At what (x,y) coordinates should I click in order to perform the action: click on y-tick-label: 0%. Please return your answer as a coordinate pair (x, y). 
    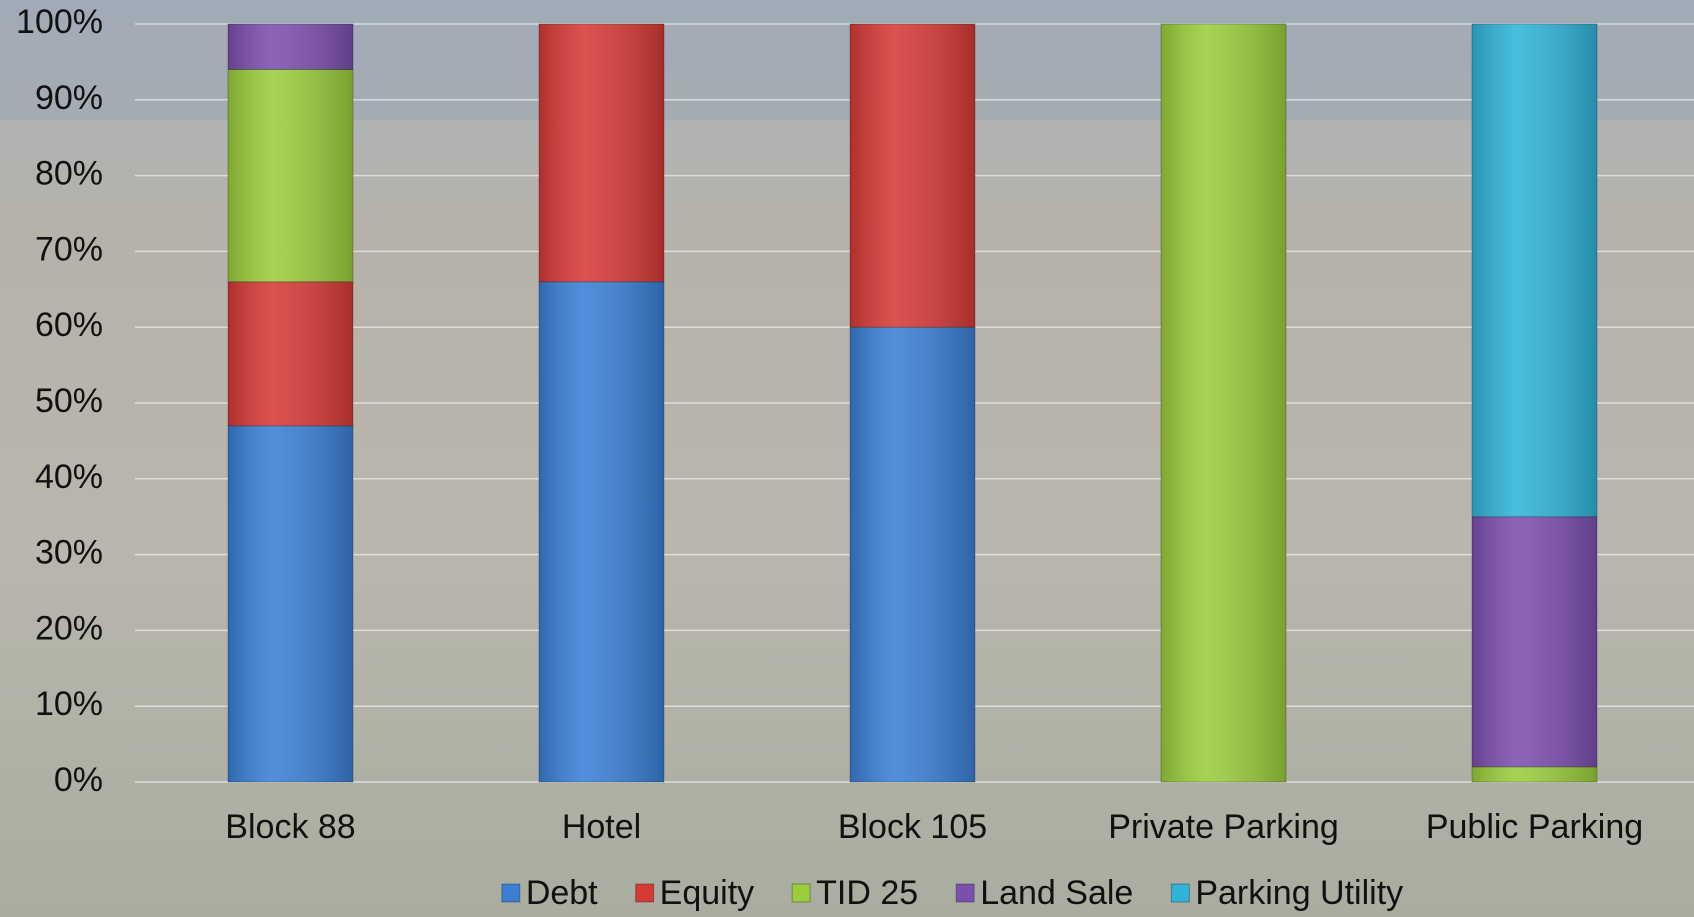
    Looking at the image, I should click on (78, 780).